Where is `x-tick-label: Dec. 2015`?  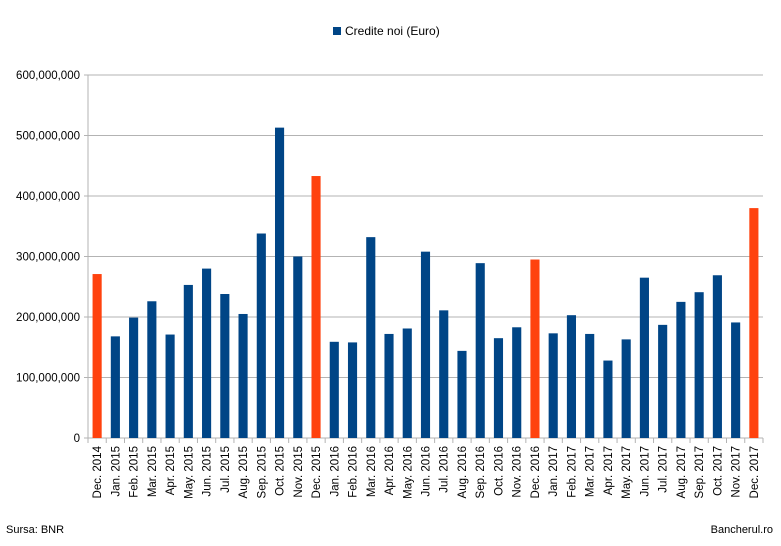 x-tick-label: Dec. 2015 is located at coordinates (317, 472).